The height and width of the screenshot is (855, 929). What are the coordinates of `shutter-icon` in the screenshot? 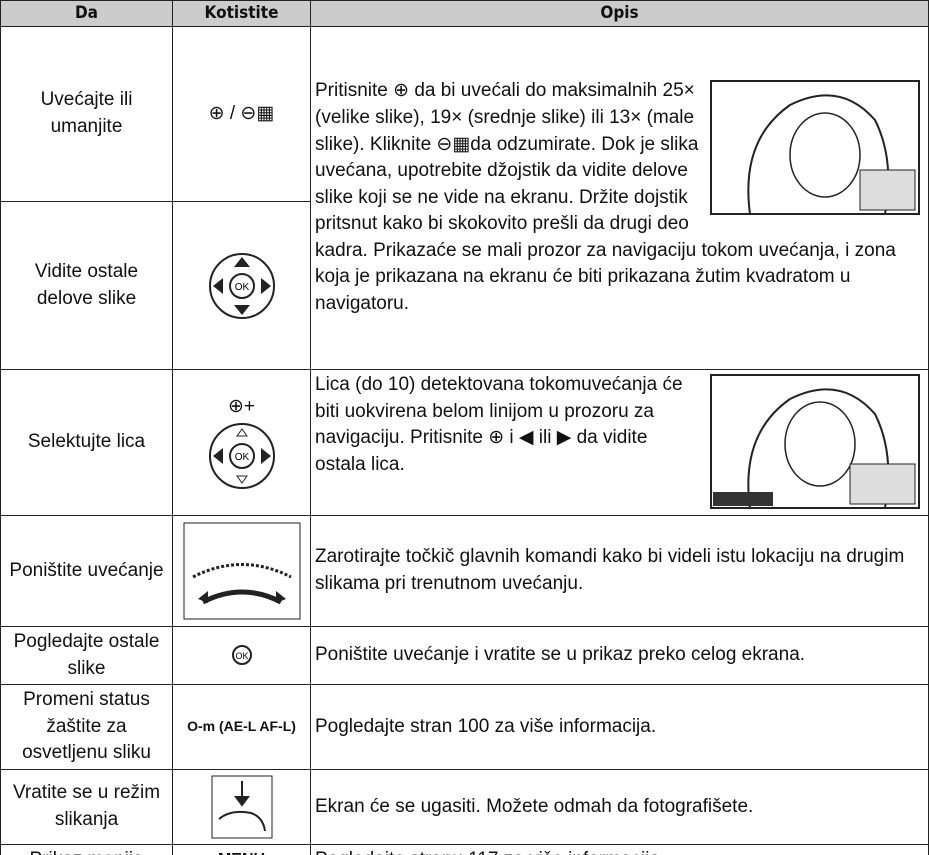 It's located at (241, 807).